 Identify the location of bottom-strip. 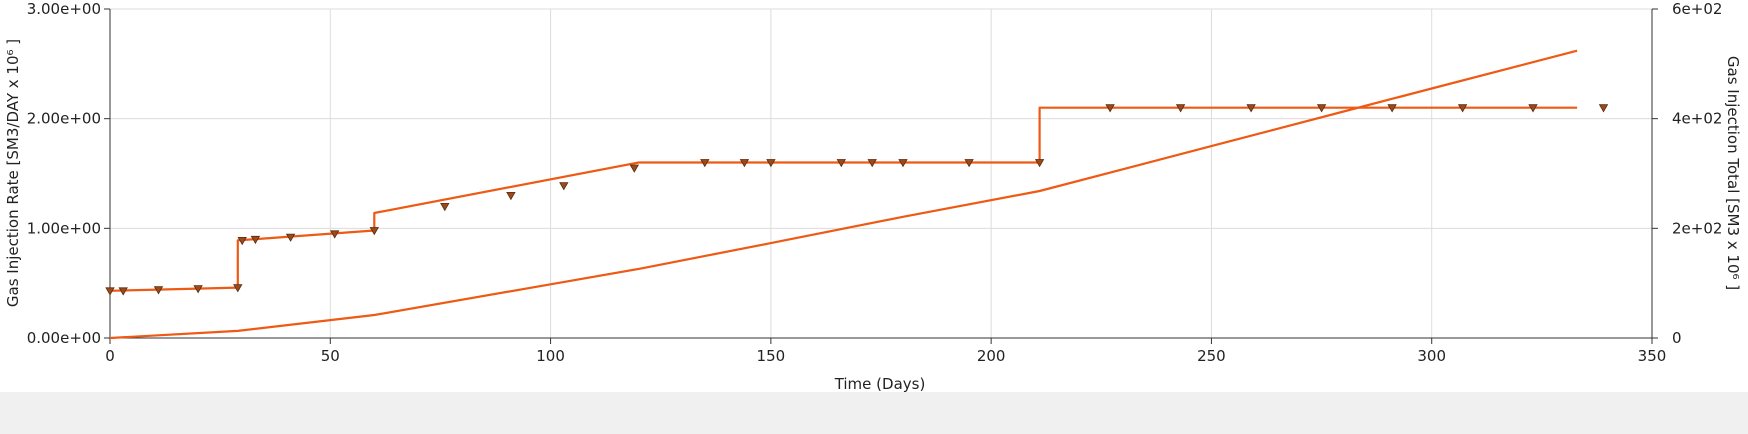
(874, 413).